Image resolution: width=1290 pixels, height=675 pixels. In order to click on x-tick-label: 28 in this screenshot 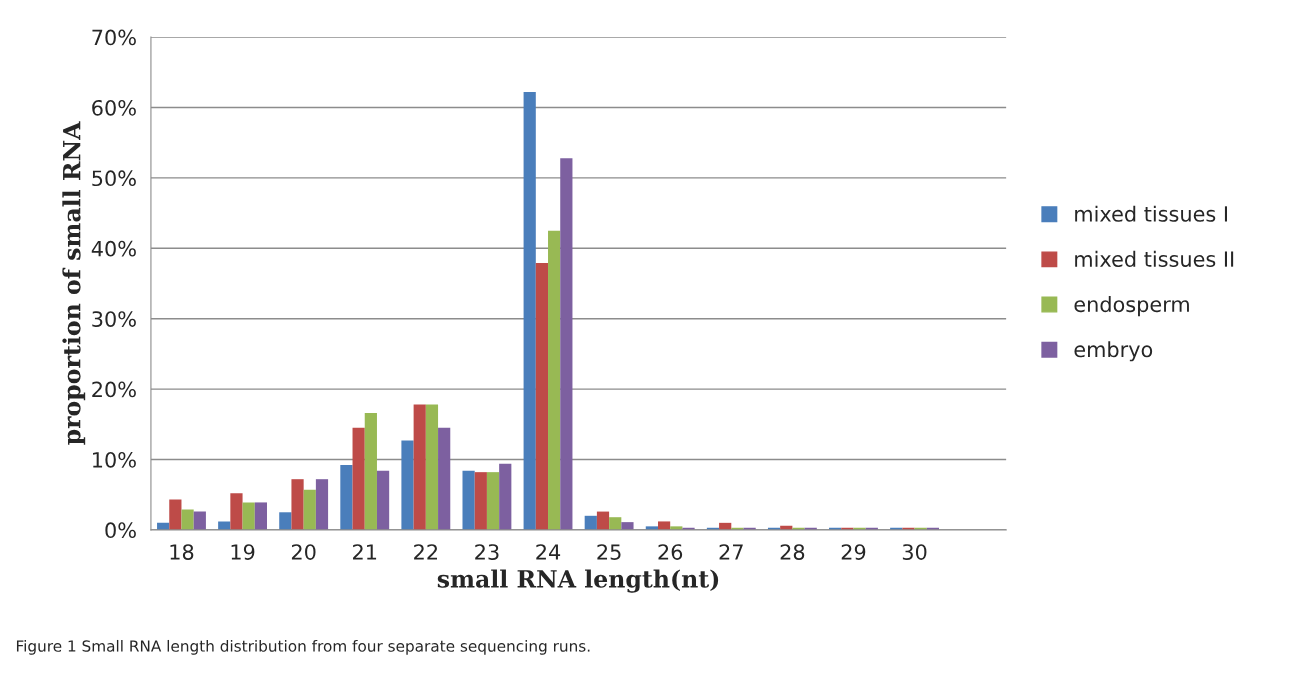, I will do `click(792, 552)`.